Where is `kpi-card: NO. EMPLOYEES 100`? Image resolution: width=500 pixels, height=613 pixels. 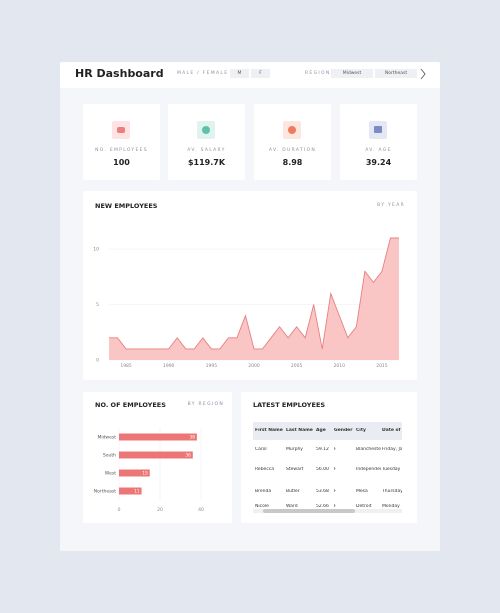
kpi-card: NO. EMPLOYEES 100 is located at coordinates (121, 142).